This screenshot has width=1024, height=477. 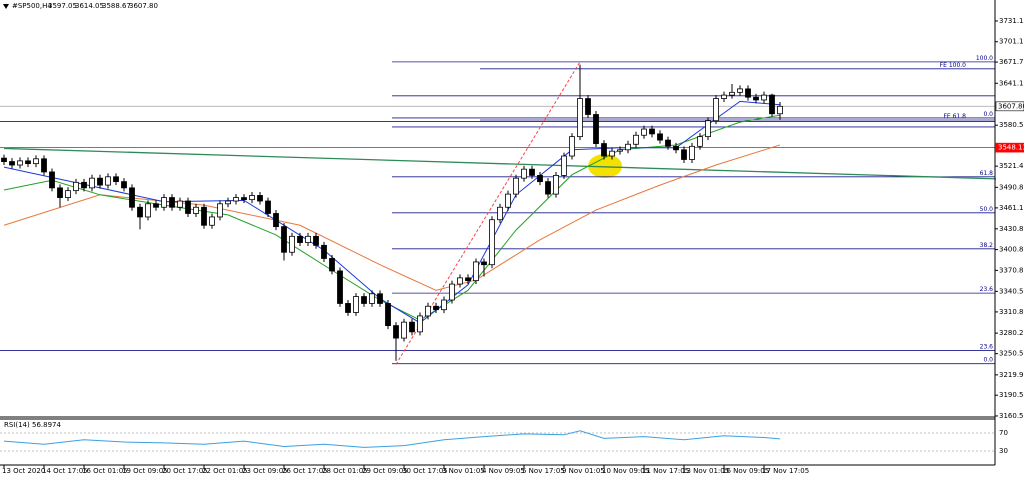 What do you see at coordinates (6, 6) in the screenshot?
I see `symbol-icon` at bounding box center [6, 6].